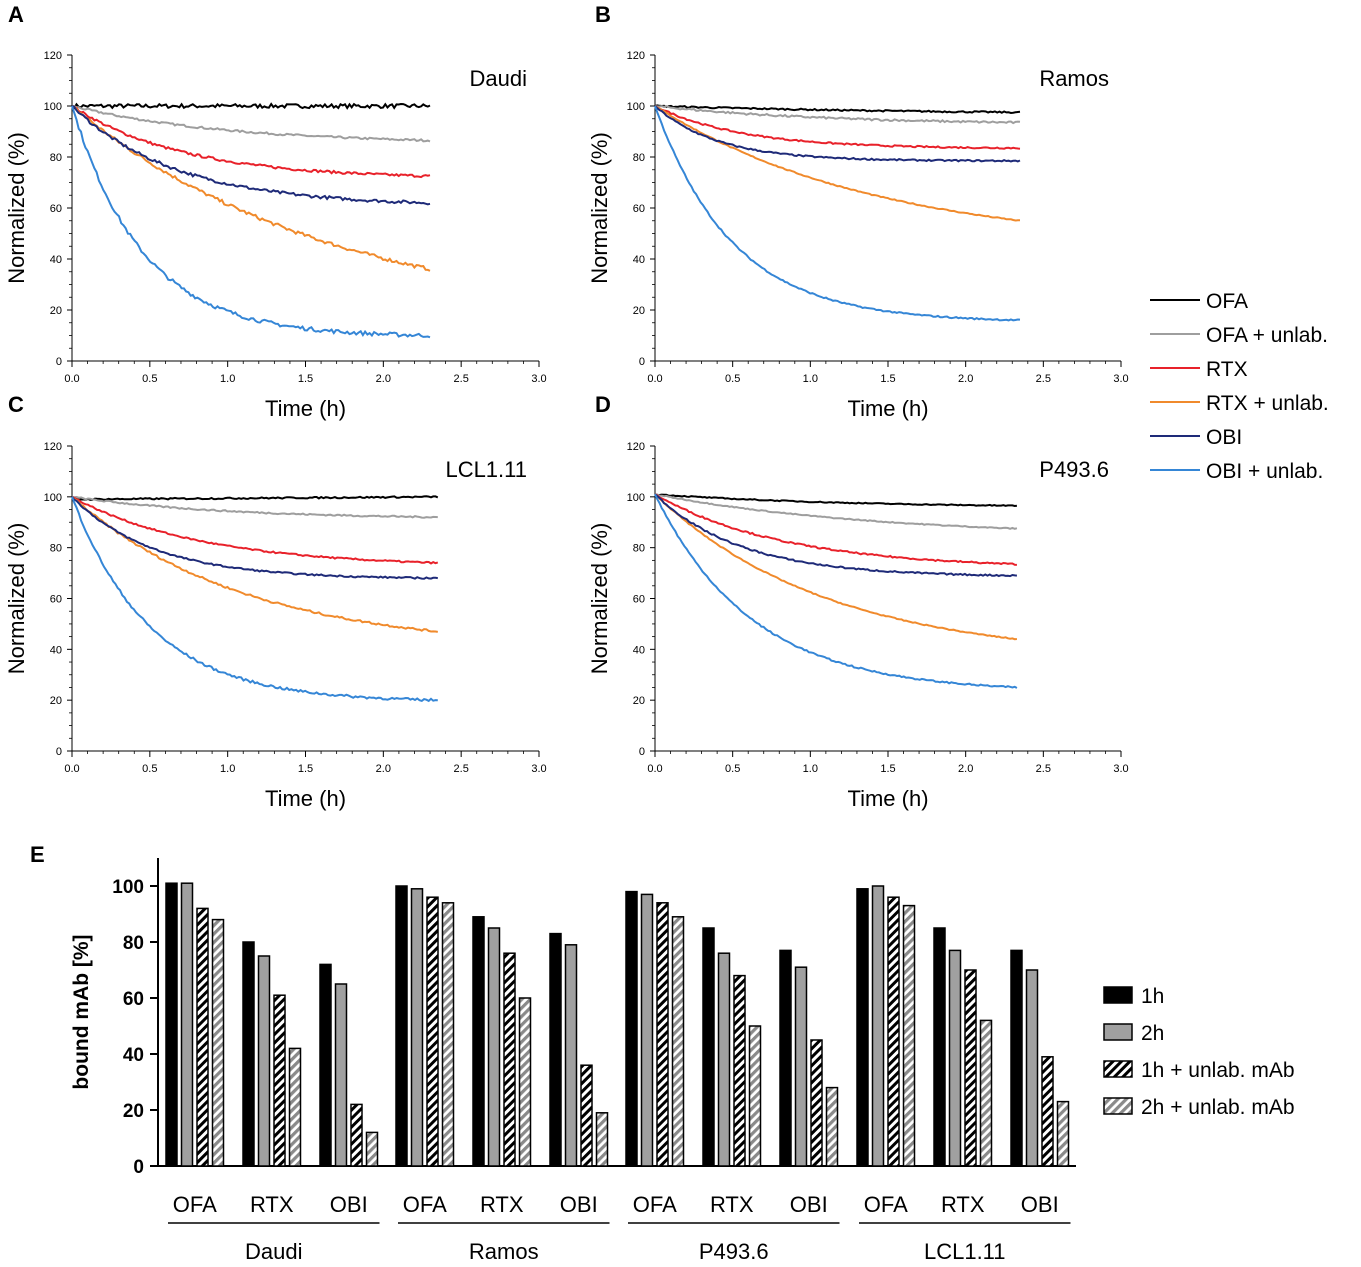  I want to click on bar-daudi-obi-2h-unlab-mab, so click(372, 1149).